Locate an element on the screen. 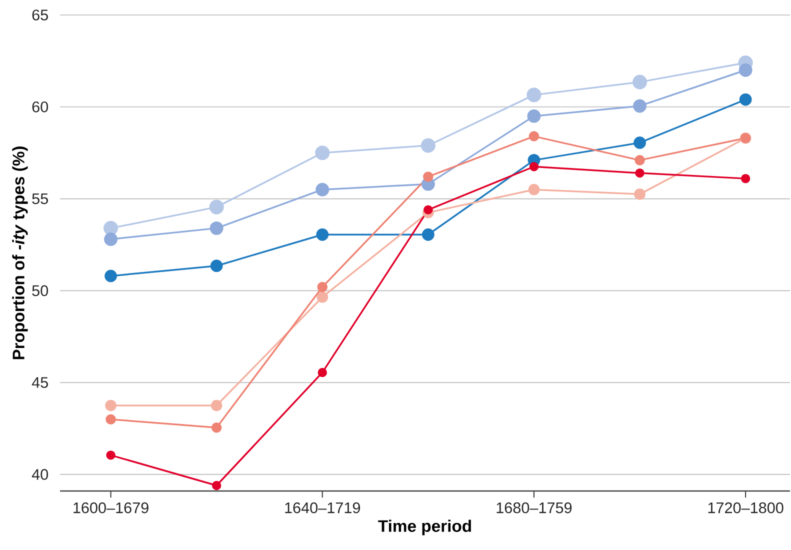 This screenshot has height=550, width=791. x-axis-title: Time period is located at coordinates (424, 528).